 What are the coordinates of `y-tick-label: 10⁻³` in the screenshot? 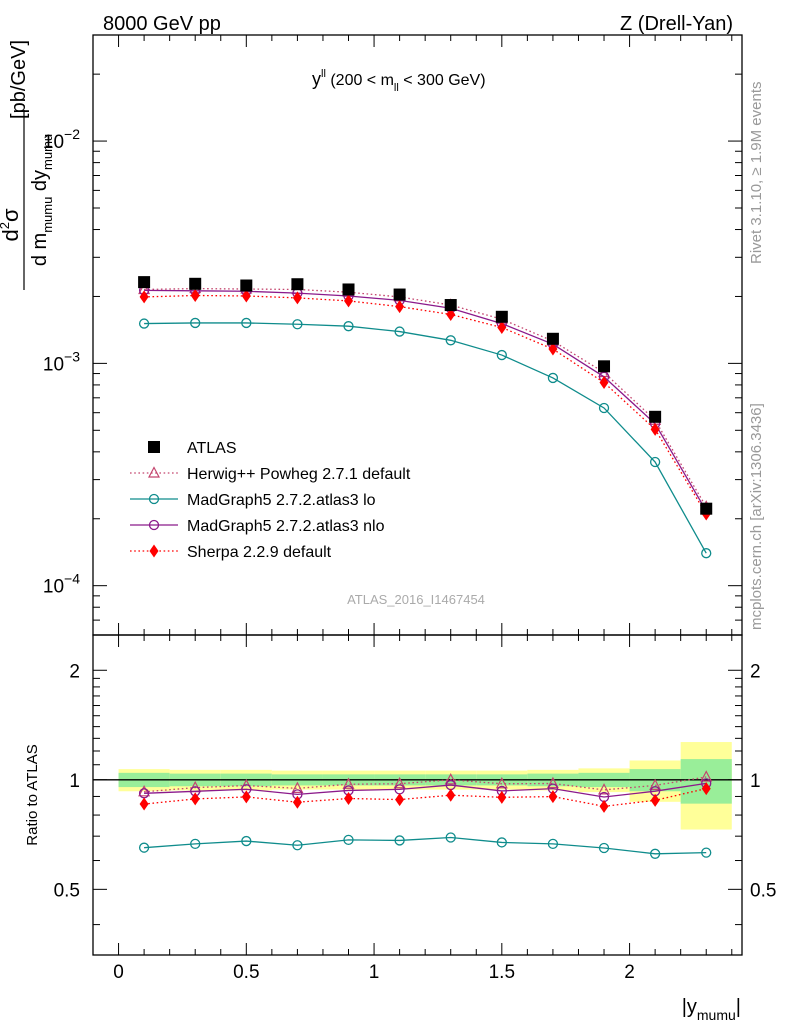 It's located at (61, 361).